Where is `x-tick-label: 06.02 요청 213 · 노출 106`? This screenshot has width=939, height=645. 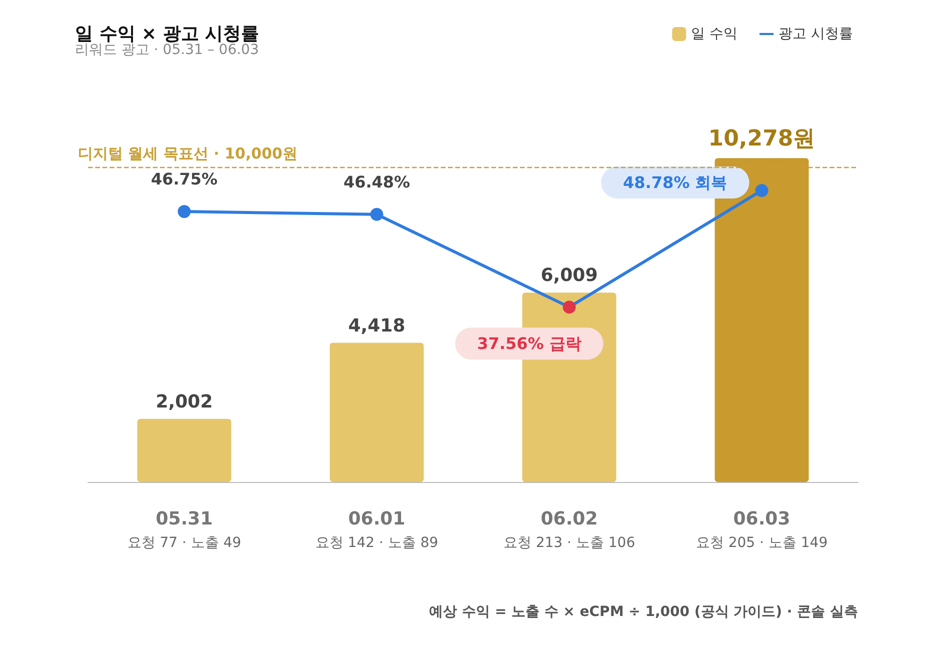
x-tick-label: 06.02 요청 213 · 노출 106 is located at coordinates (569, 529).